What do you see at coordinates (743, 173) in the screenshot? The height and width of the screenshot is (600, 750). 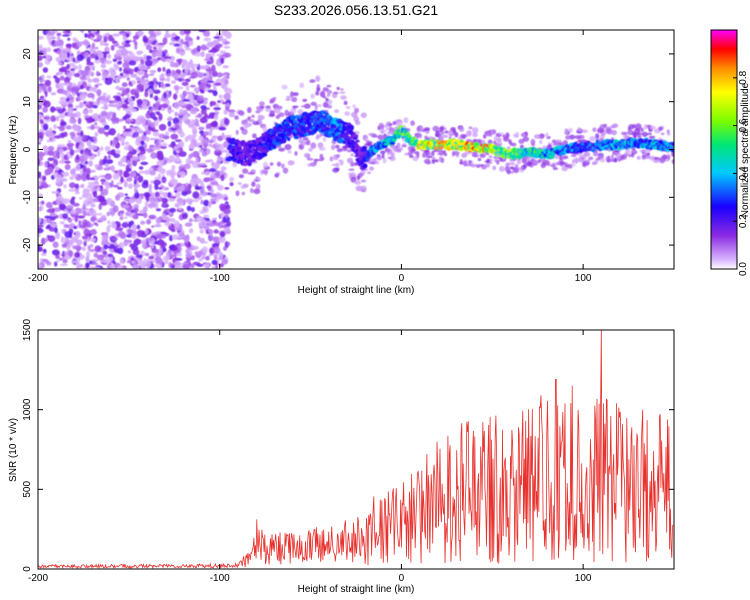 I see `colorbar-tick-label: 0.4` at bounding box center [743, 173].